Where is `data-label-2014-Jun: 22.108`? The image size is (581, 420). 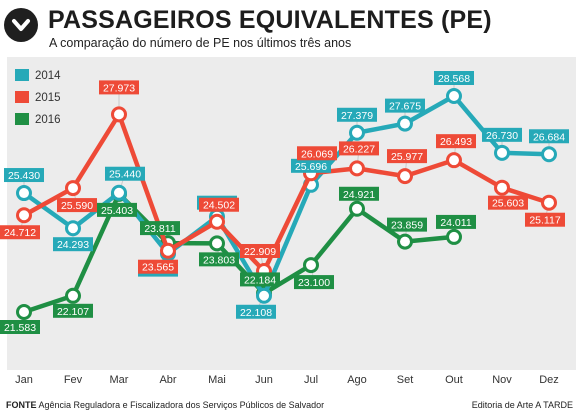 data-label-2014-Jun: 22.108 is located at coordinates (256, 313).